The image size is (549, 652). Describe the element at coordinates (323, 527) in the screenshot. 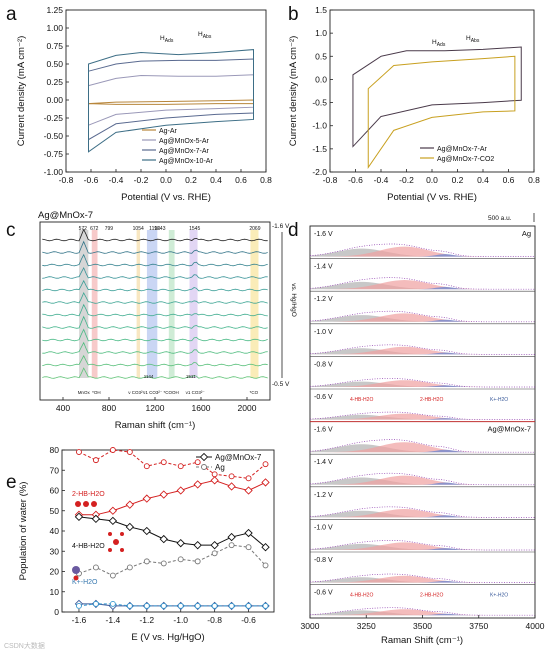

I see `panel-d-voltage-label: -1.0 V` at that location.